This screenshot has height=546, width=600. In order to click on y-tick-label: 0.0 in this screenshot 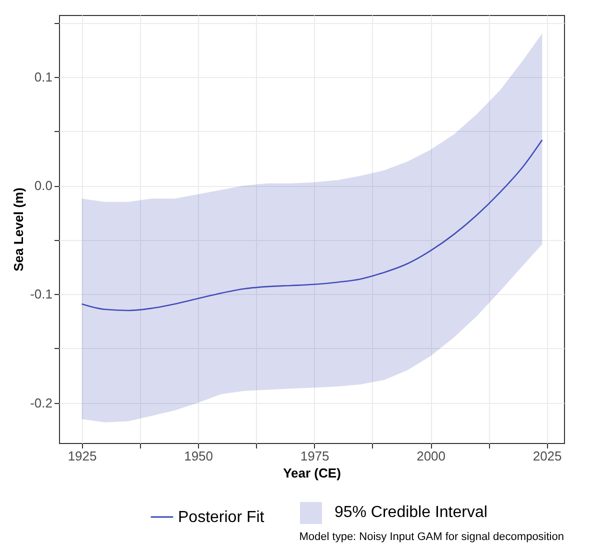, I will do `click(43, 186)`.